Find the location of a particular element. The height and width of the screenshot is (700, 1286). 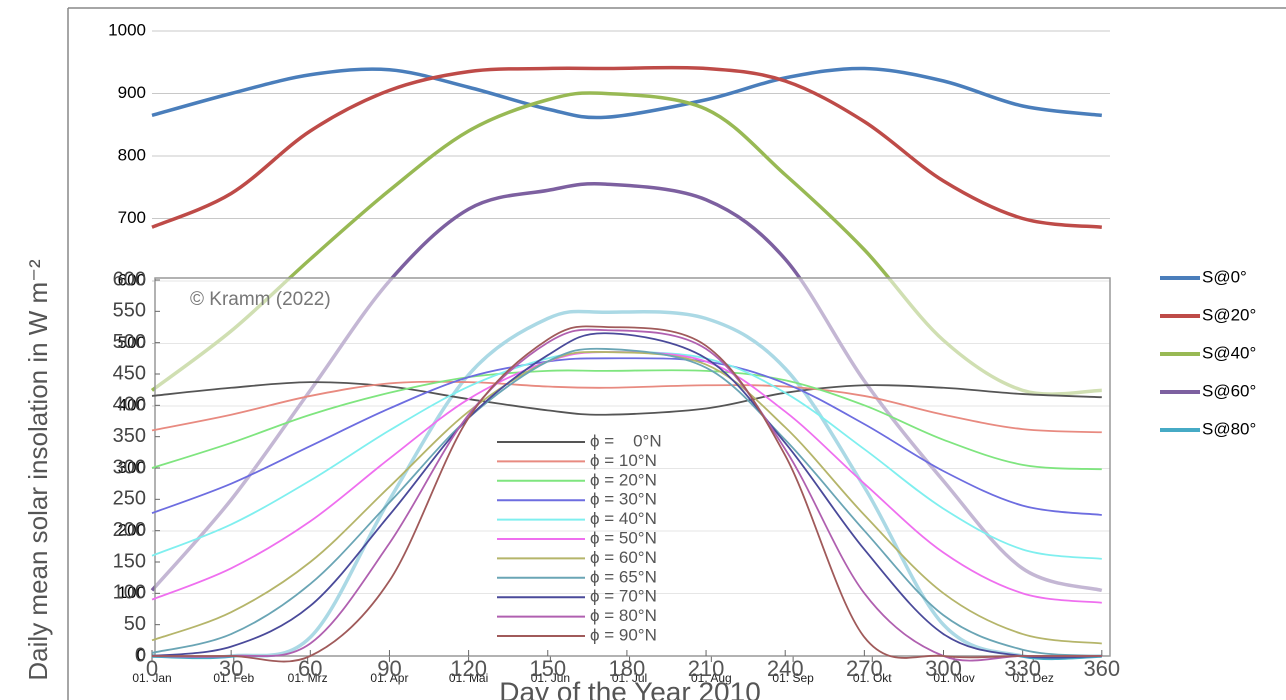

x-tick-label: 360 is located at coordinates (1101, 668).